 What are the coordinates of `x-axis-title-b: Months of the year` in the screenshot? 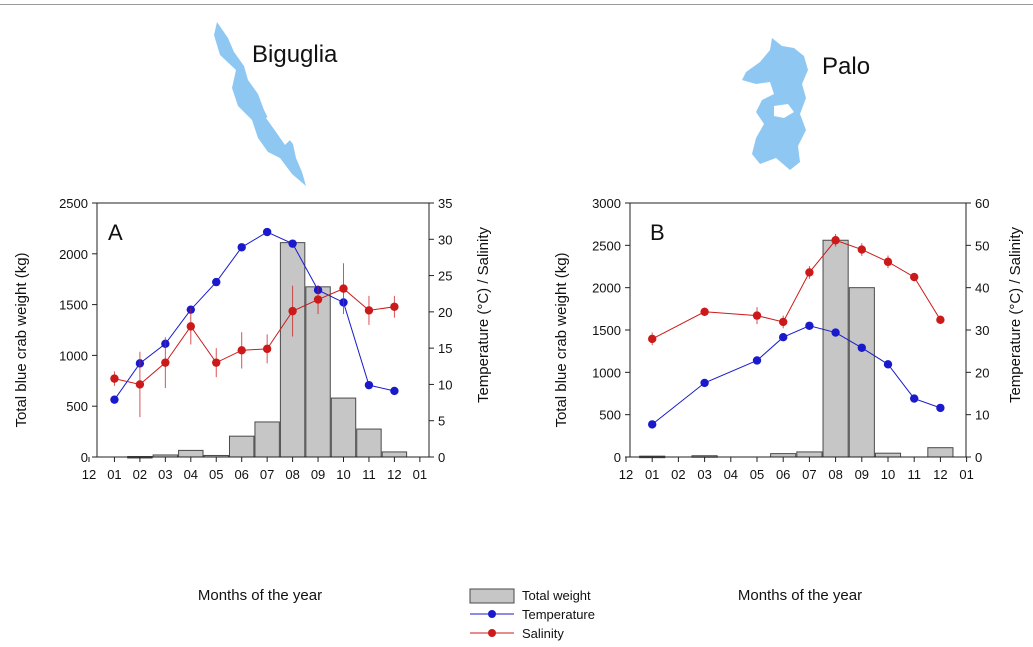 It's located at (800, 595).